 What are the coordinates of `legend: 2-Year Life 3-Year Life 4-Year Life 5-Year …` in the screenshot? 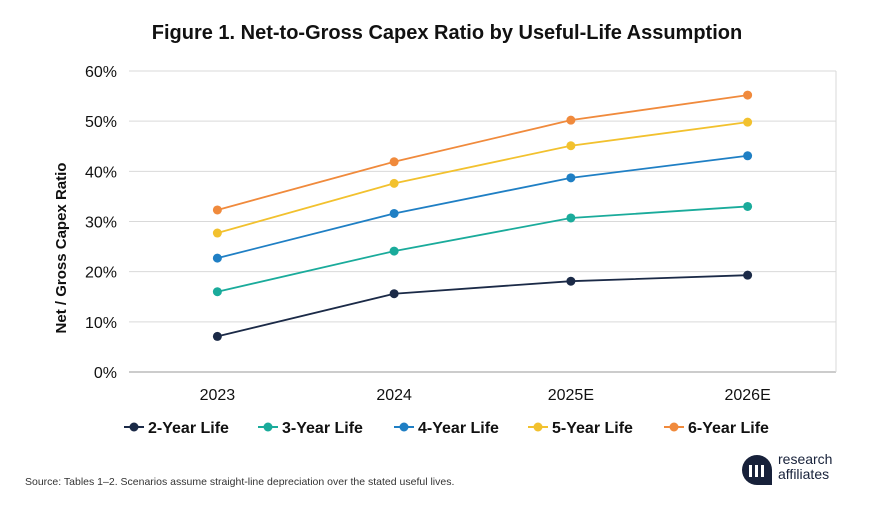 It's located at (446, 428).